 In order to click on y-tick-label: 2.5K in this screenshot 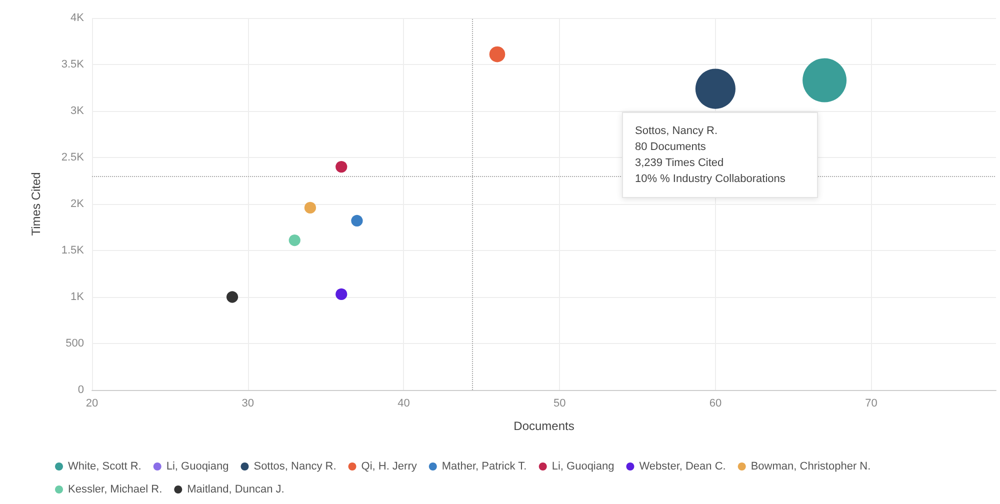, I will do `click(73, 158)`.